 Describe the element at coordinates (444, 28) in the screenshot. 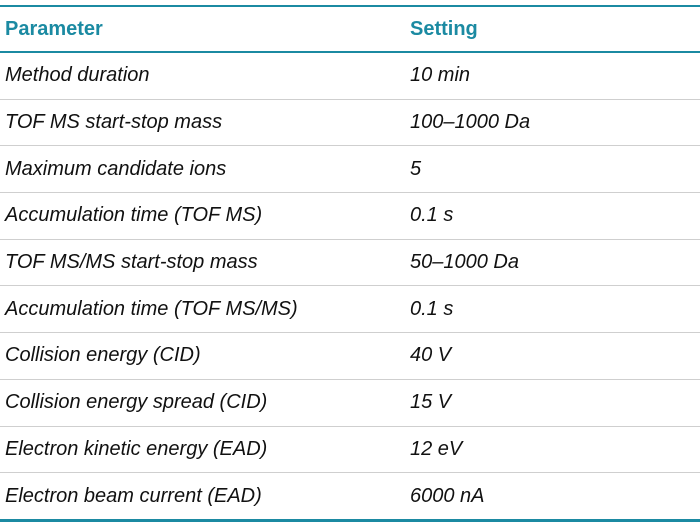

I see `header-cell: Setting` at that location.